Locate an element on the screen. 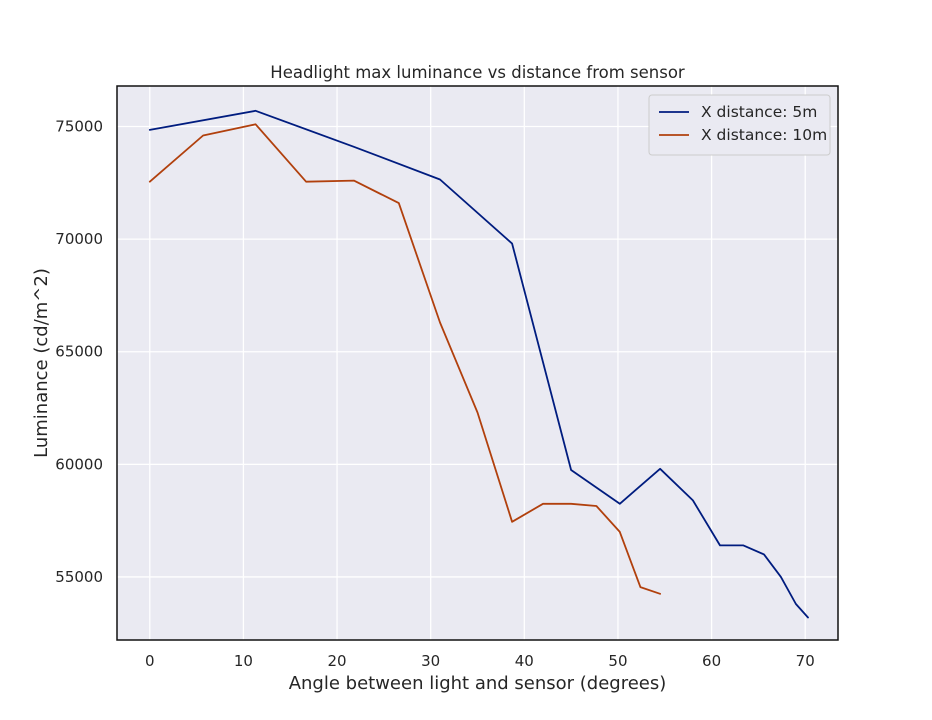  y-tick-labels: 55000 60000 65000 70000 75000 is located at coordinates (79, 352).